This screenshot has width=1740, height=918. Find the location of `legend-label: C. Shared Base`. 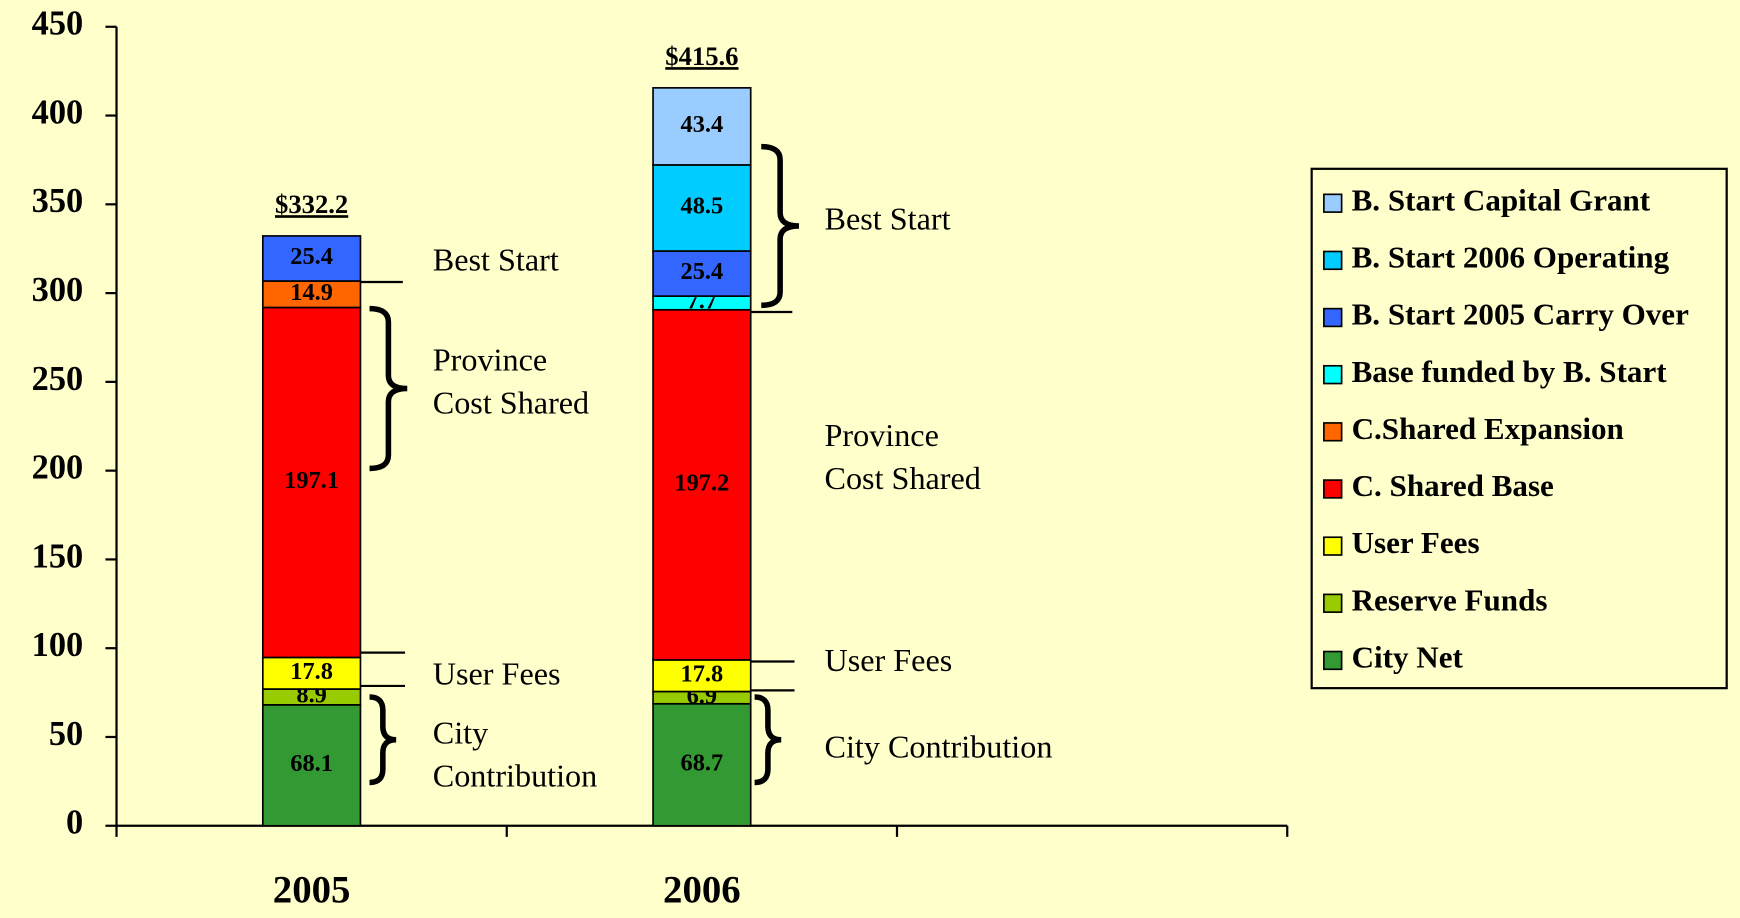

legend-label: C. Shared Base is located at coordinates (1453, 485).